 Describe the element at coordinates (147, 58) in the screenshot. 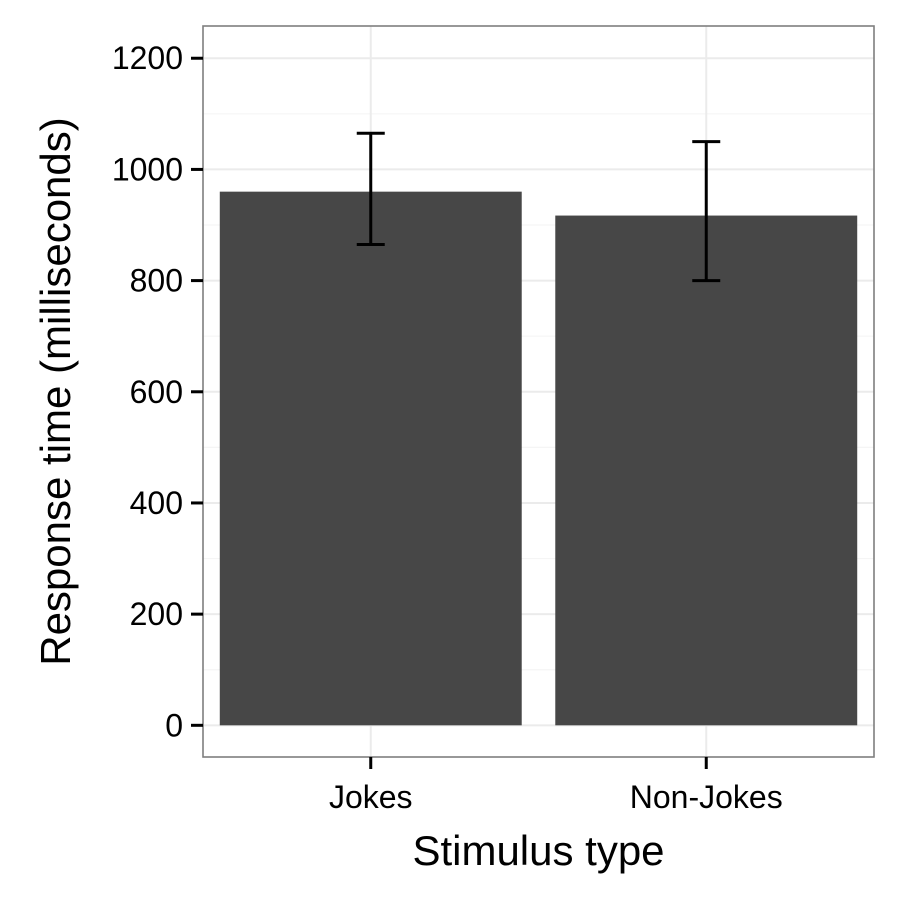

I see `y-tick-label: 1200` at that location.